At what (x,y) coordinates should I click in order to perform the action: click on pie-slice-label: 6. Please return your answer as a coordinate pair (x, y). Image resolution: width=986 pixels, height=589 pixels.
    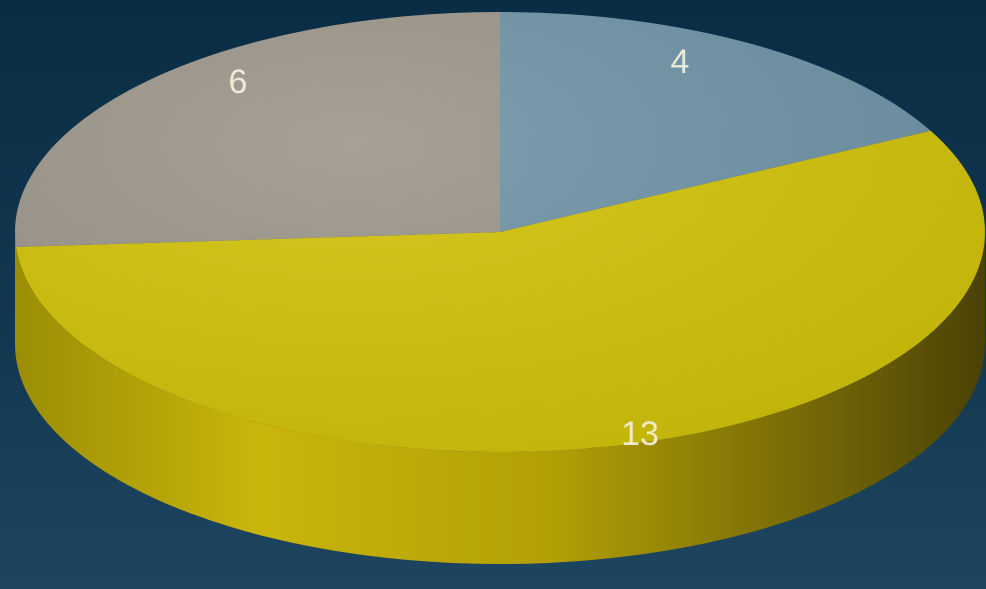
    Looking at the image, I should click on (238, 82).